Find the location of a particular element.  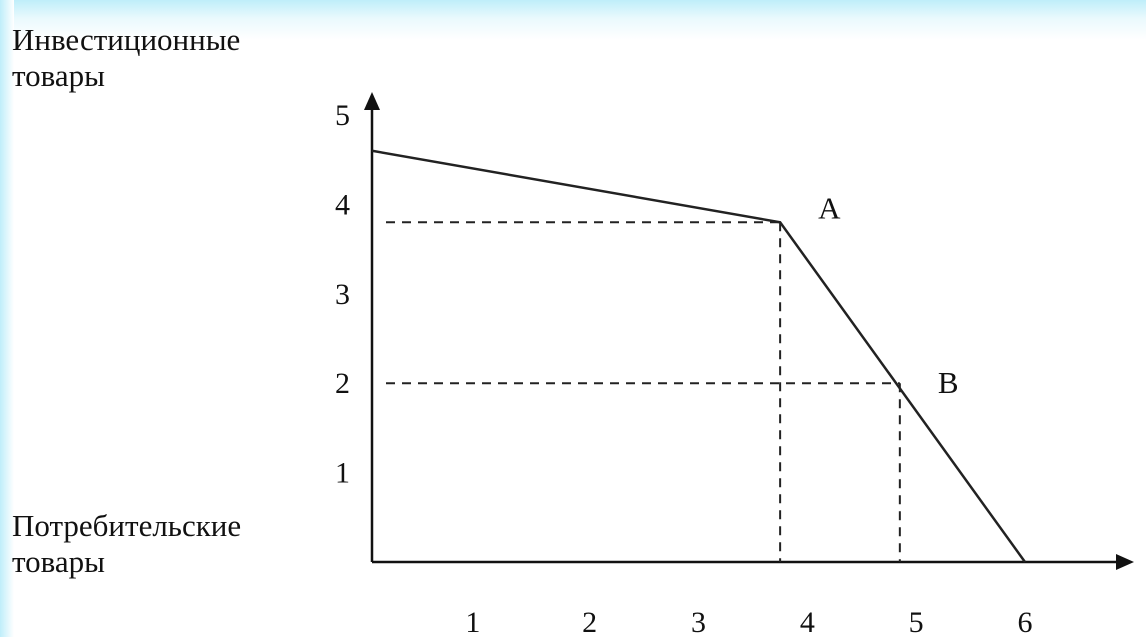

y-tick-label-1: 1 is located at coordinates (342, 473).